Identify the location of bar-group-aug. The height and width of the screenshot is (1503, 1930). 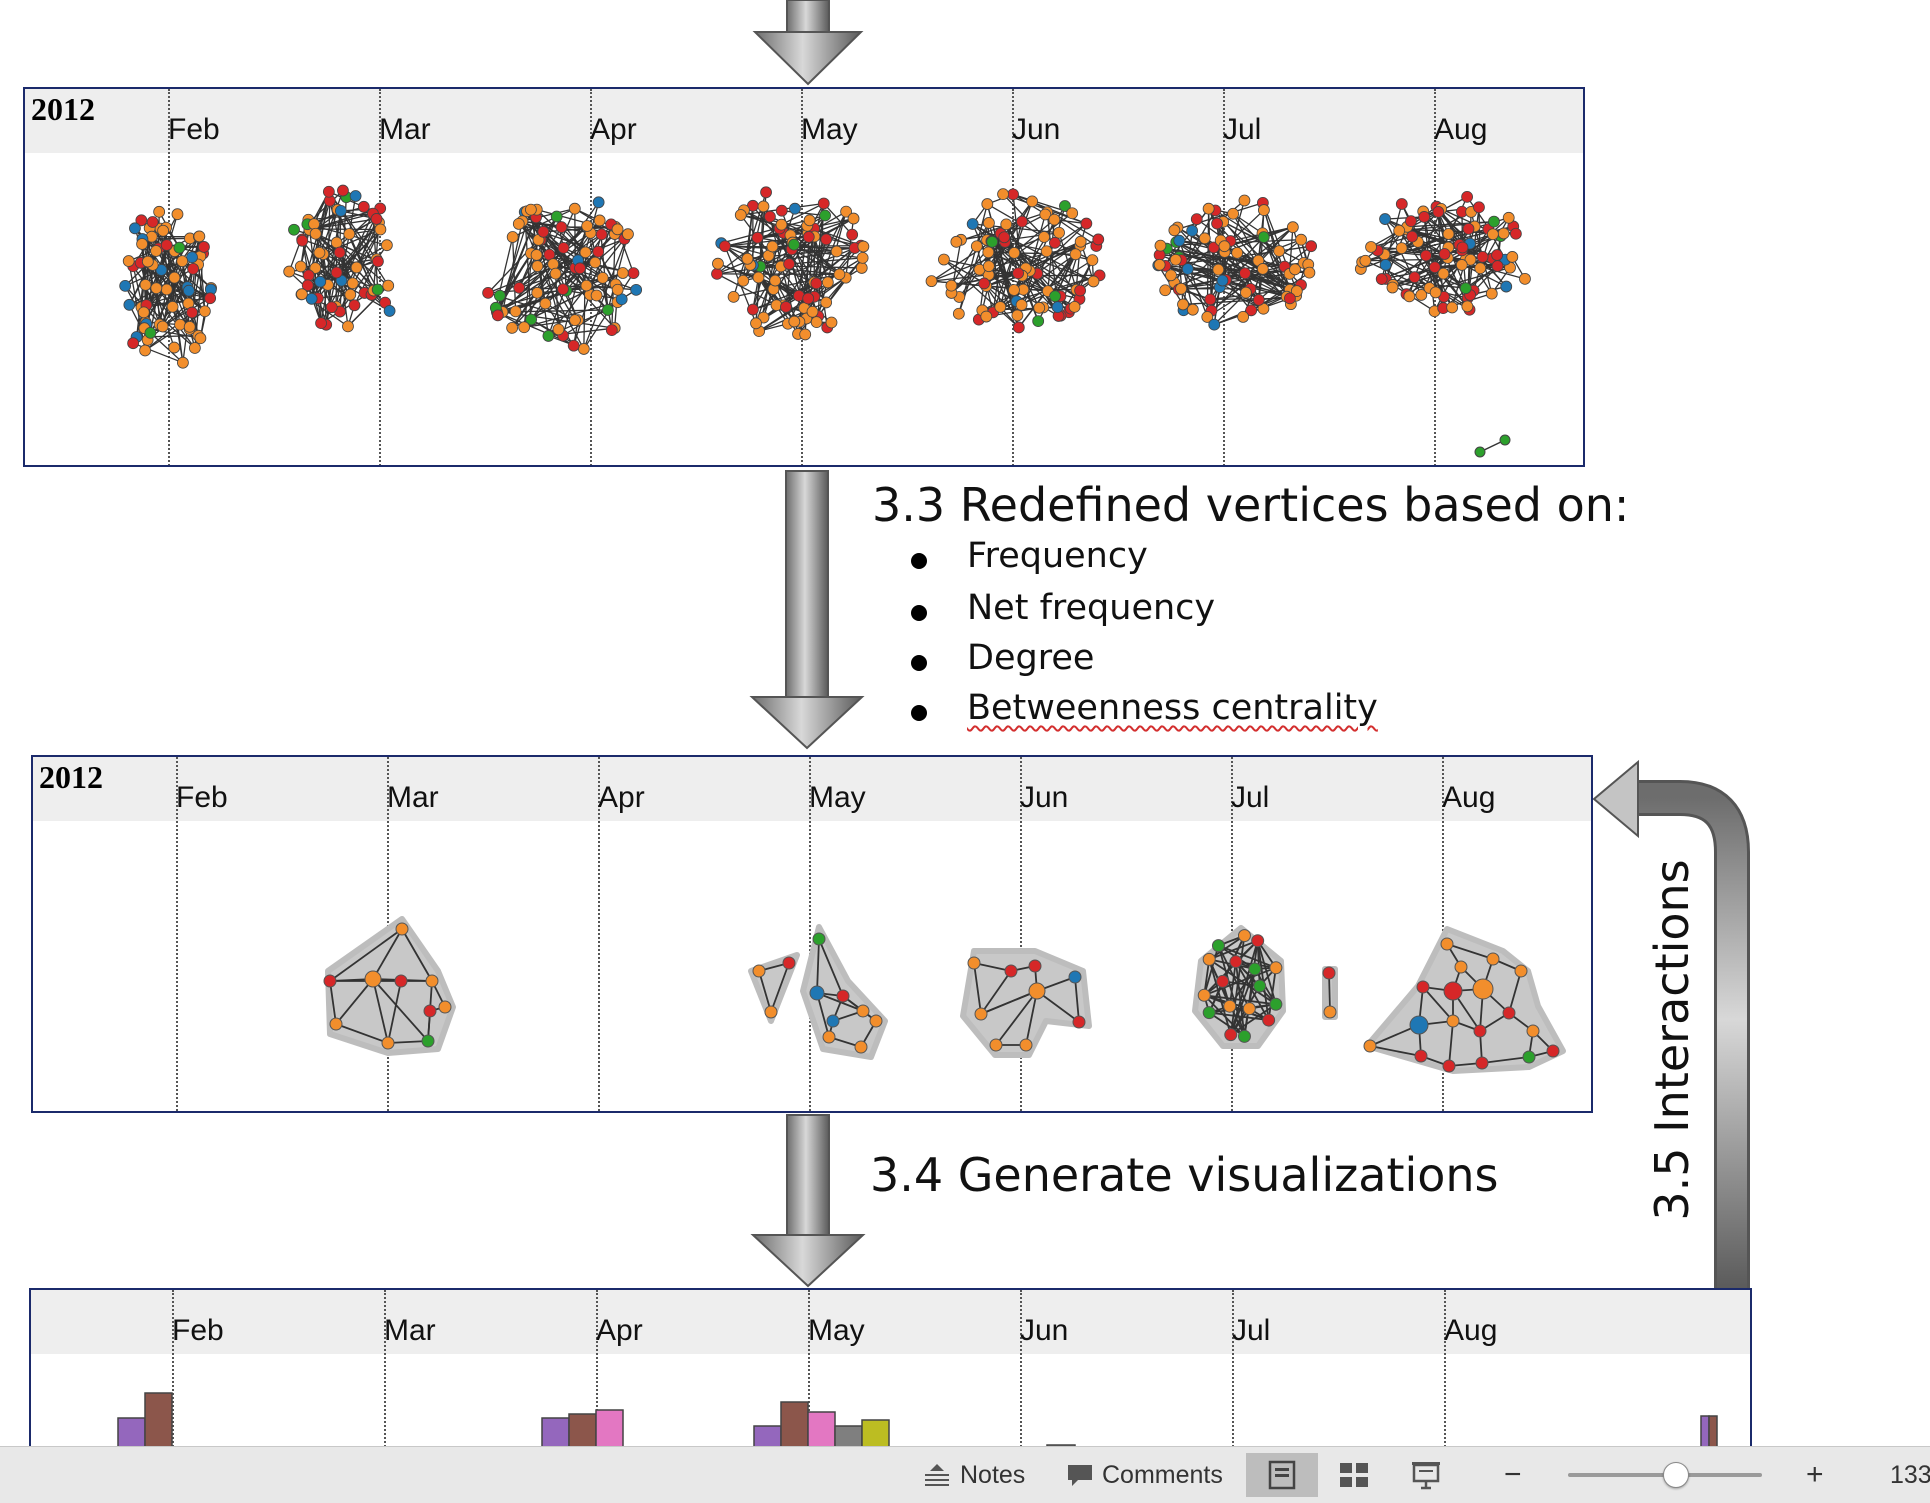
(1709, 1432).